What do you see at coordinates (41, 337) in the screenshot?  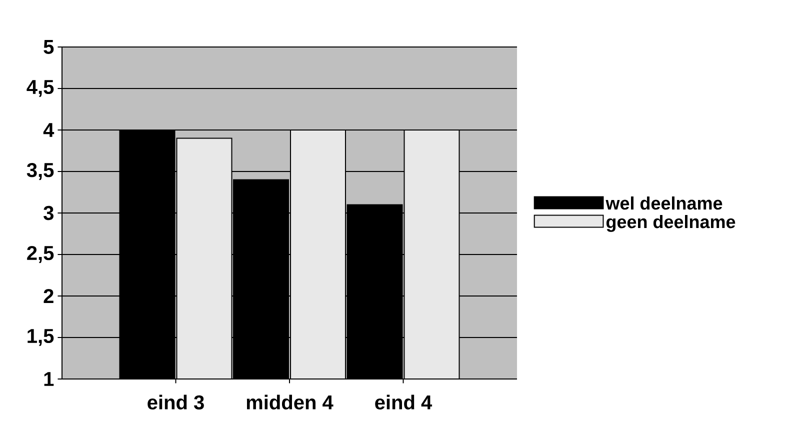 I see `y-tick-label: 1,5` at bounding box center [41, 337].